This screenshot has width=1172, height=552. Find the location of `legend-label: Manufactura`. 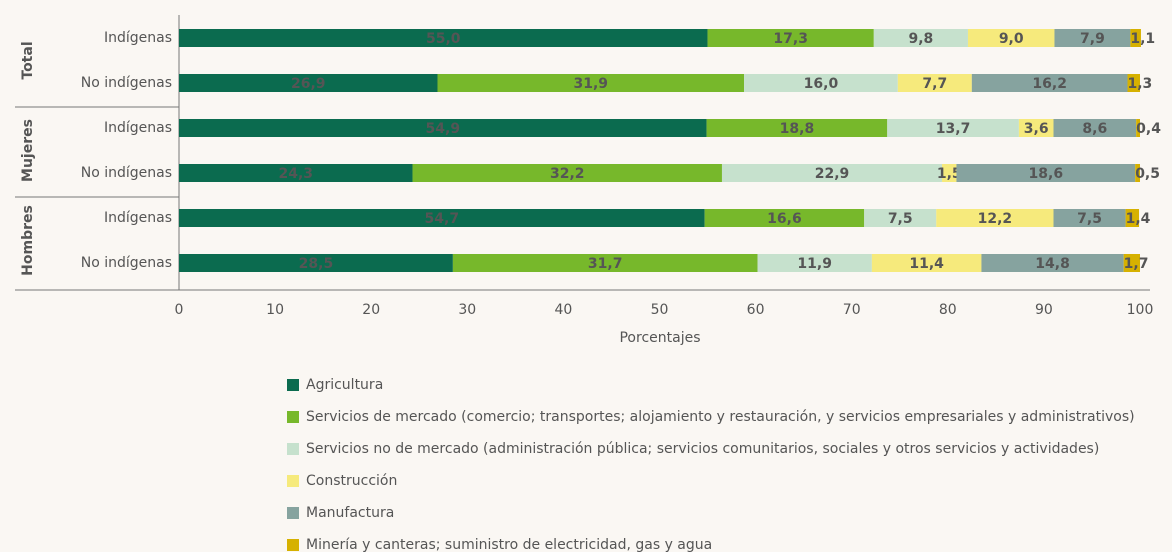

legend-label: Manufactura is located at coordinates (350, 513).